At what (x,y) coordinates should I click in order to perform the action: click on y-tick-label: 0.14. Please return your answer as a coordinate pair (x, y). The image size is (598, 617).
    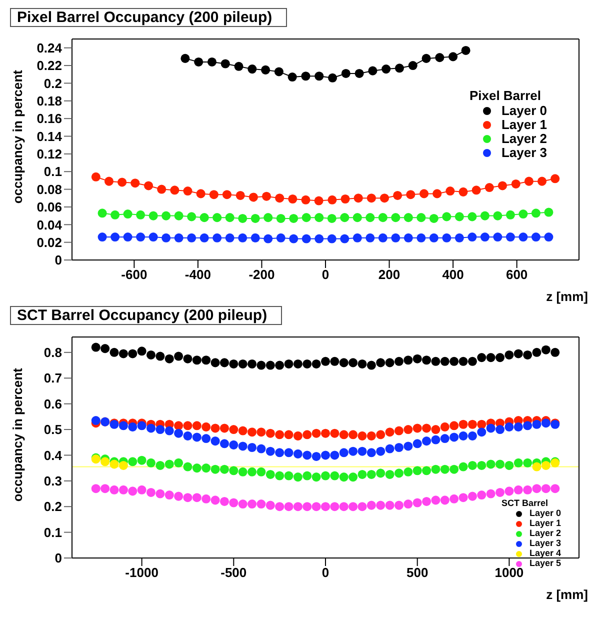
    Looking at the image, I should click on (49, 136).